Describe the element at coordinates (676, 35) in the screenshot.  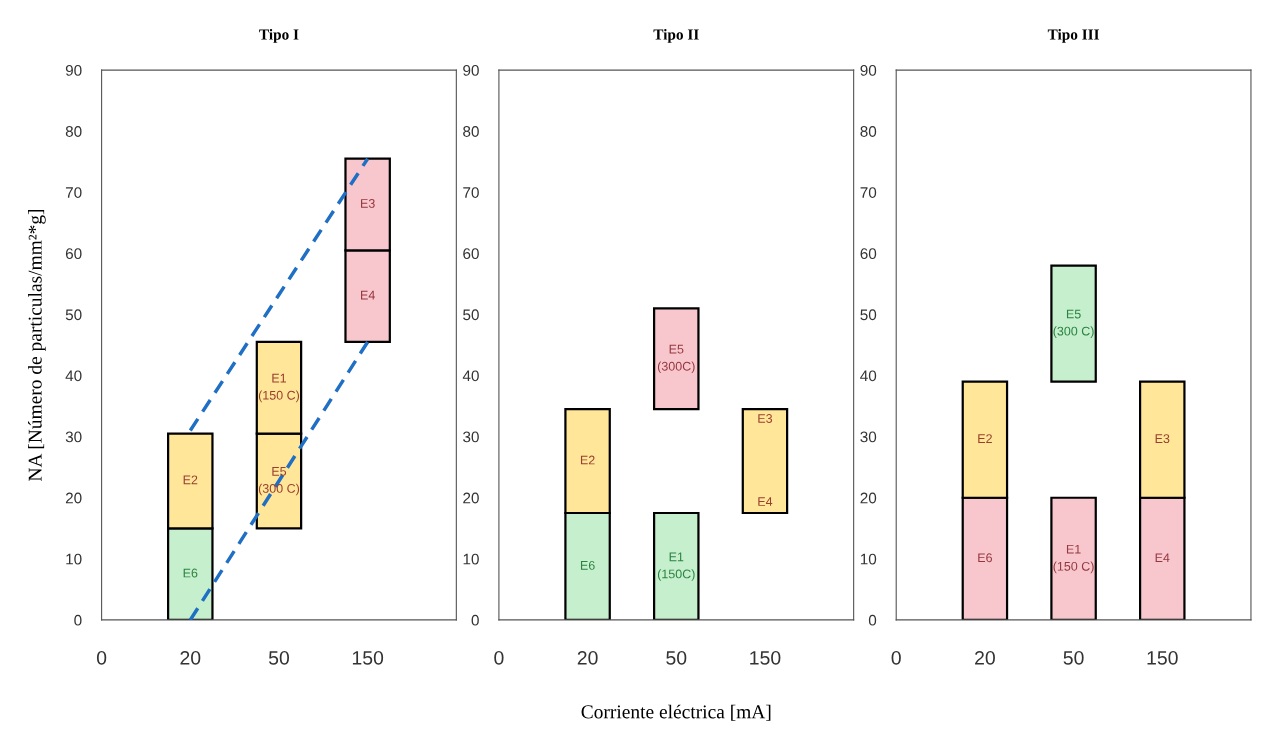
I see `chart-title: Tipo II` at that location.